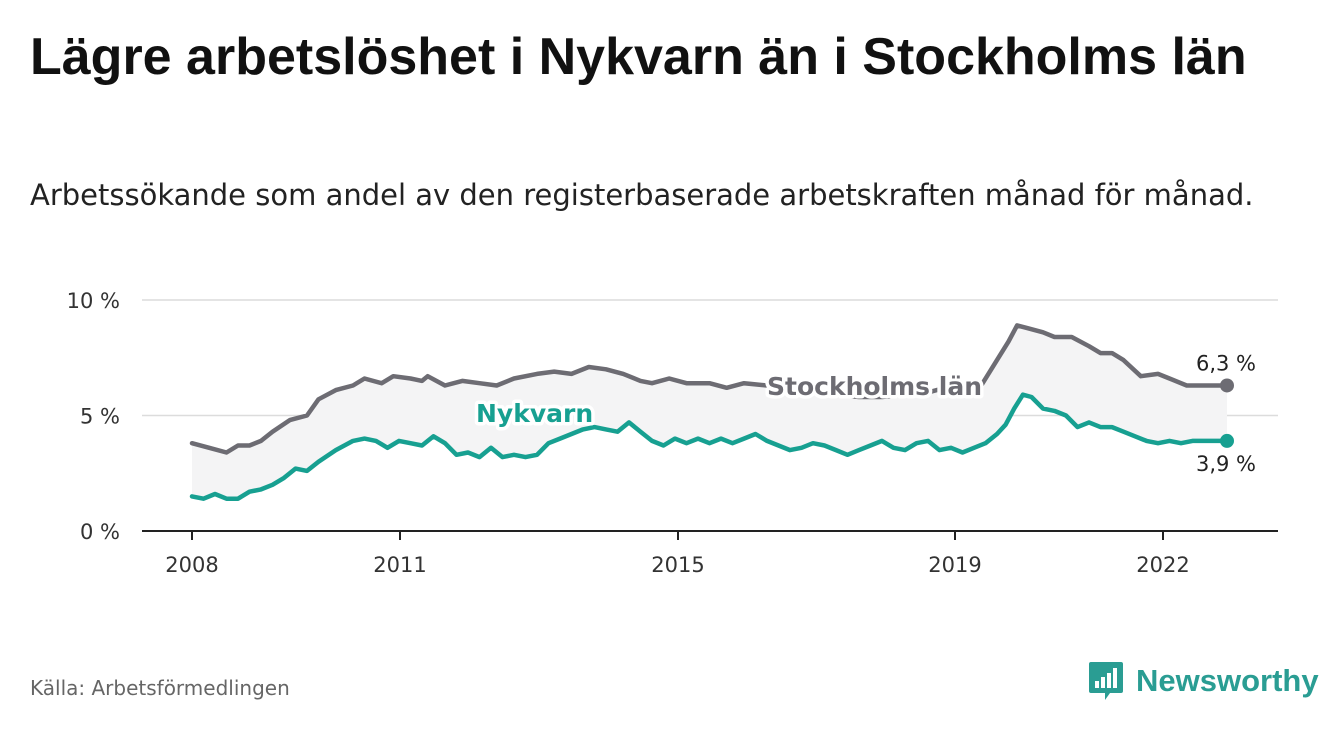 Image resolution: width=1340 pixels, height=734 pixels. Describe the element at coordinates (1106, 681) in the screenshot. I see `newsworthy-logo-icon` at that location.